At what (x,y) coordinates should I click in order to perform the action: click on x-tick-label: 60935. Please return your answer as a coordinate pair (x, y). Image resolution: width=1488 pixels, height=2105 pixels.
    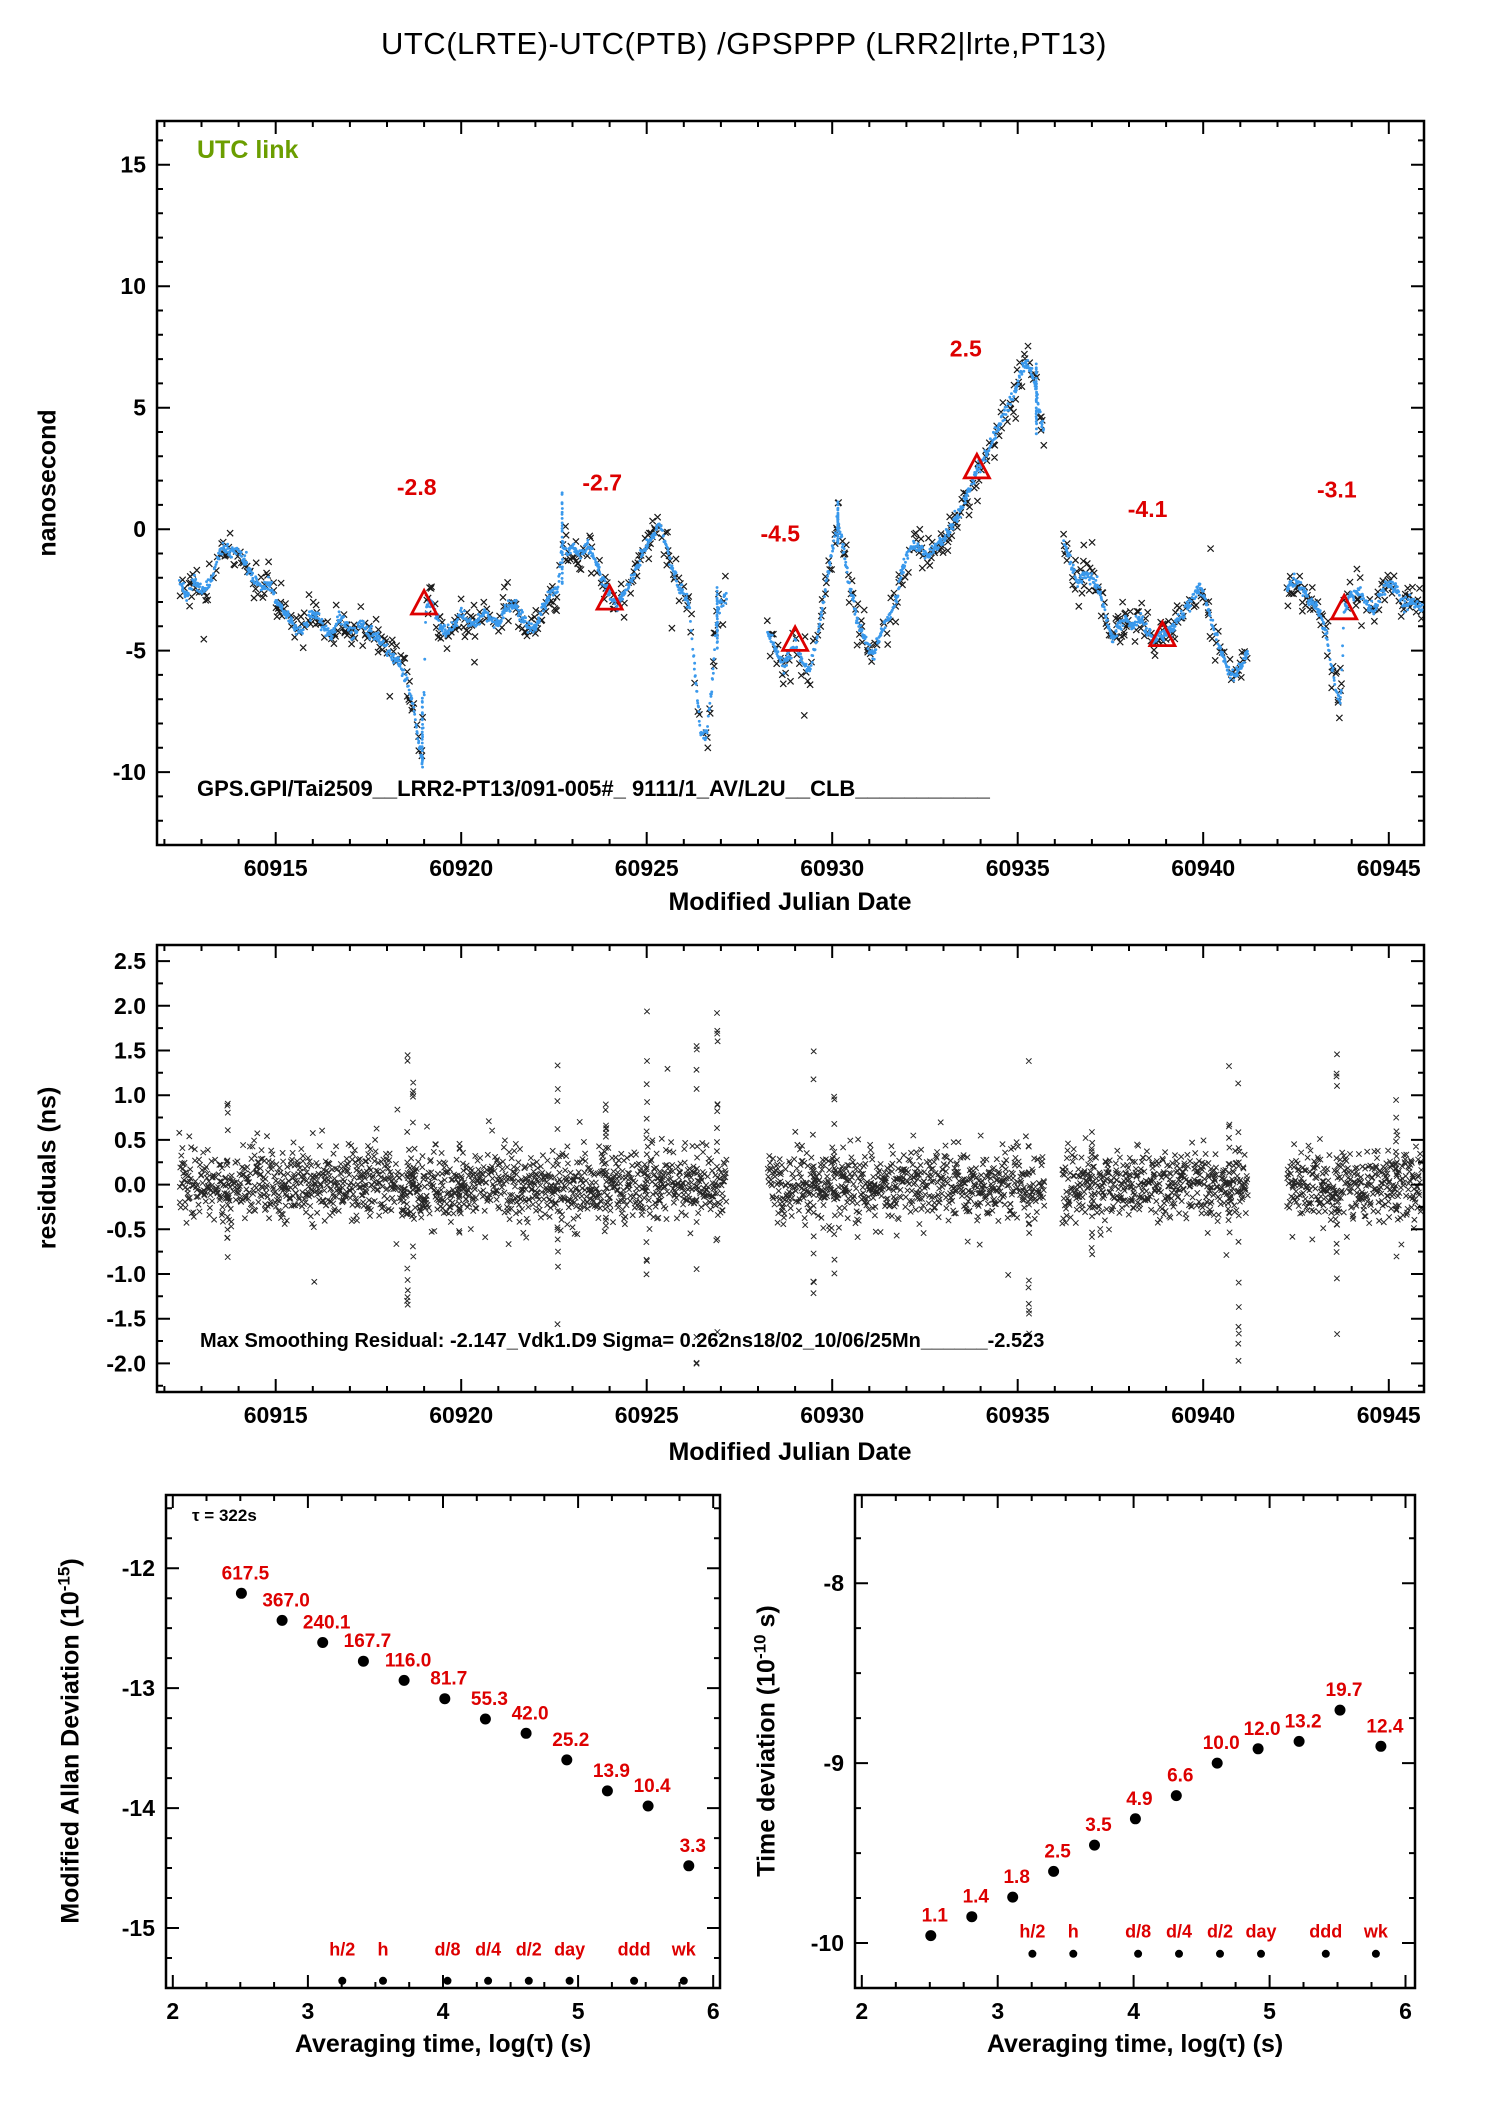
    Looking at the image, I should click on (1018, 868).